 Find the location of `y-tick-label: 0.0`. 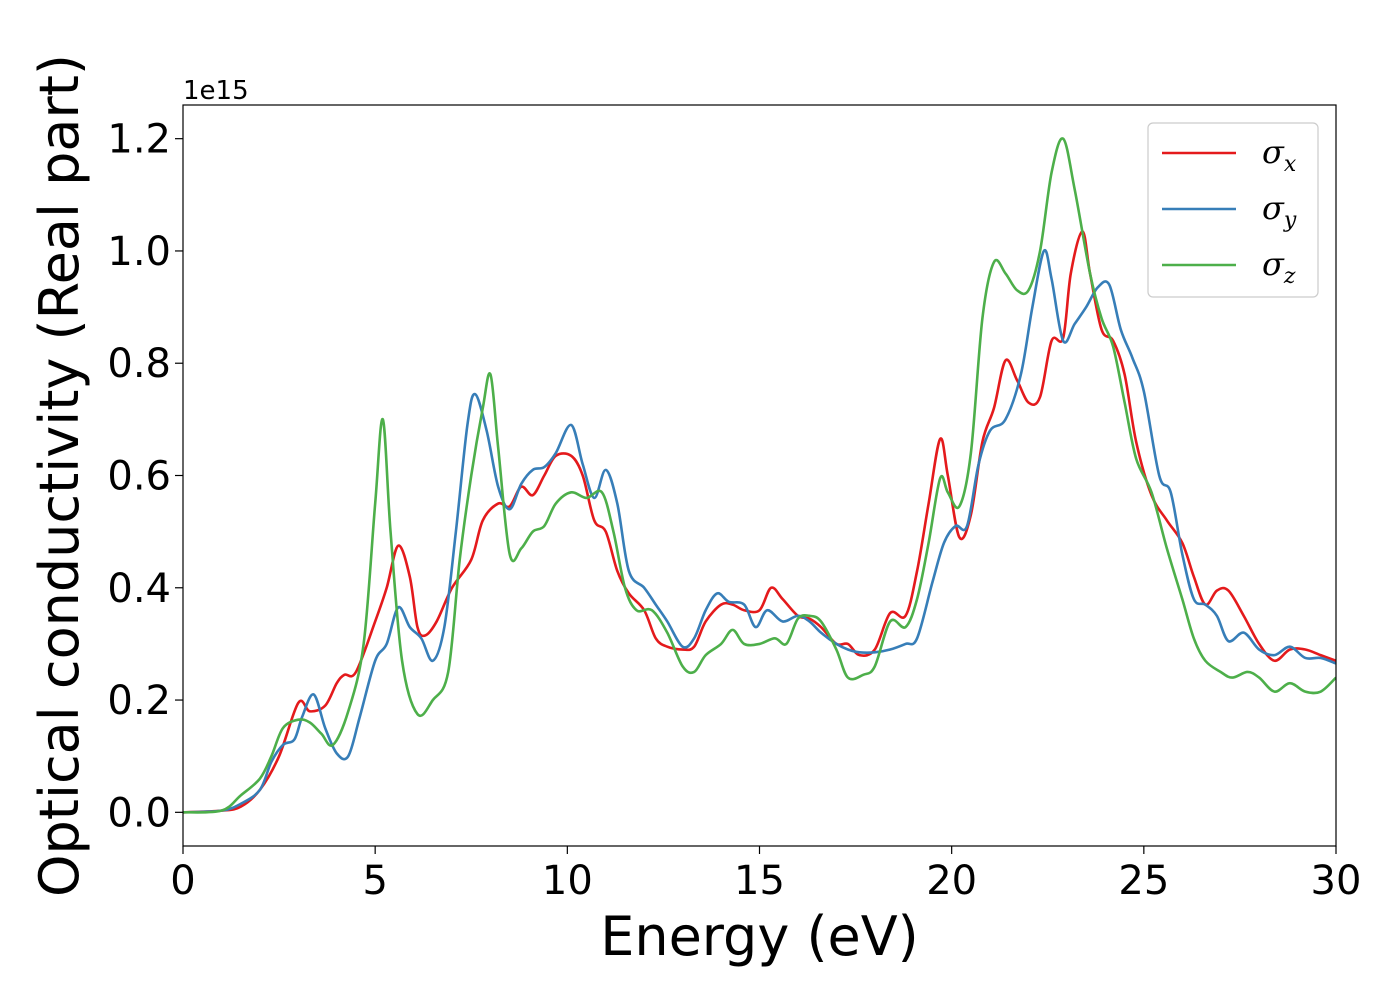

y-tick-label: 0.0 is located at coordinates (139, 813).